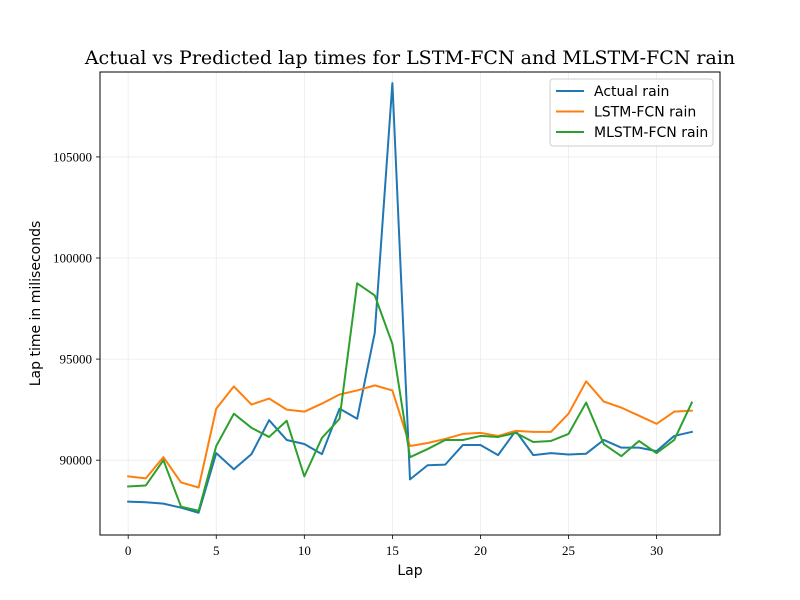 This screenshot has height=600, width=800. I want to click on legend-label-1: Actual rain, so click(631, 92).